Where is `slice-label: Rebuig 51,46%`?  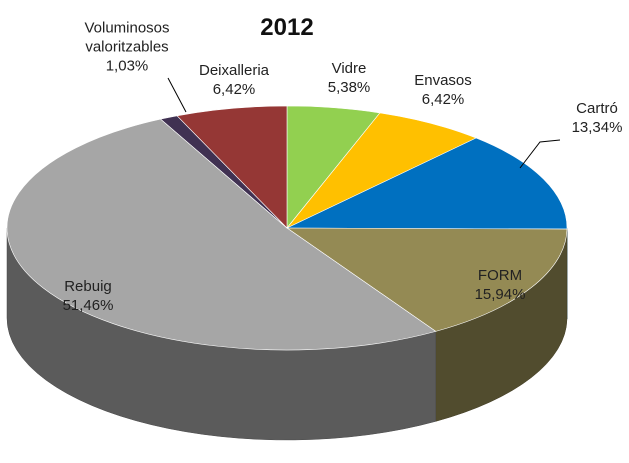 slice-label: Rebuig 51,46% is located at coordinates (88, 296).